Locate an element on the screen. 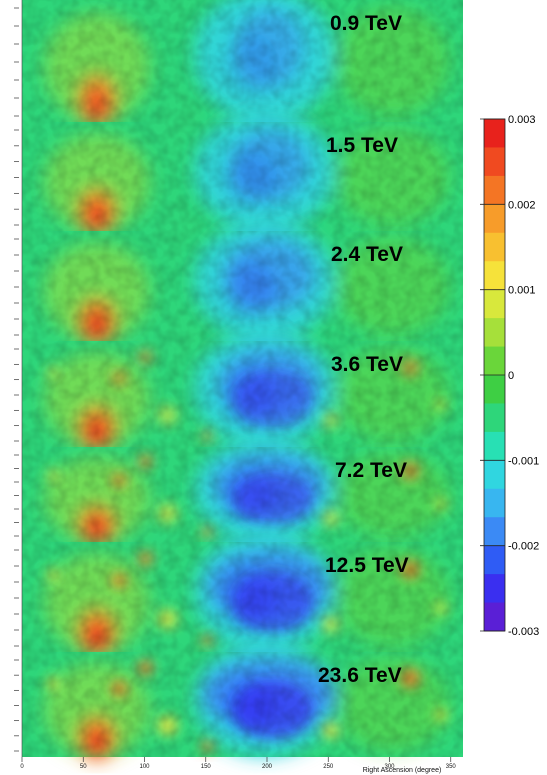  panel-energy-label: 23.6 TeV is located at coordinates (360, 675).